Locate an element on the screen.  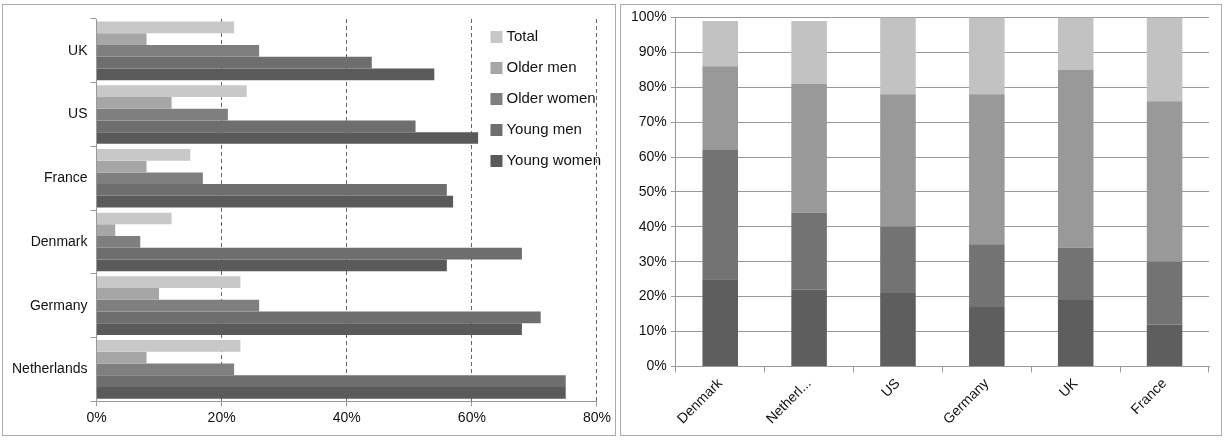
y-tick-label: 30% is located at coordinates (652, 260).